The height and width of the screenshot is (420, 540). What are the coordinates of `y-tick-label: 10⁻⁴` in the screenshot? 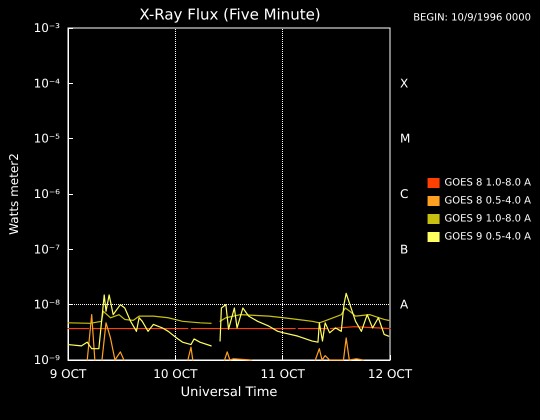 It's located at (47, 83).